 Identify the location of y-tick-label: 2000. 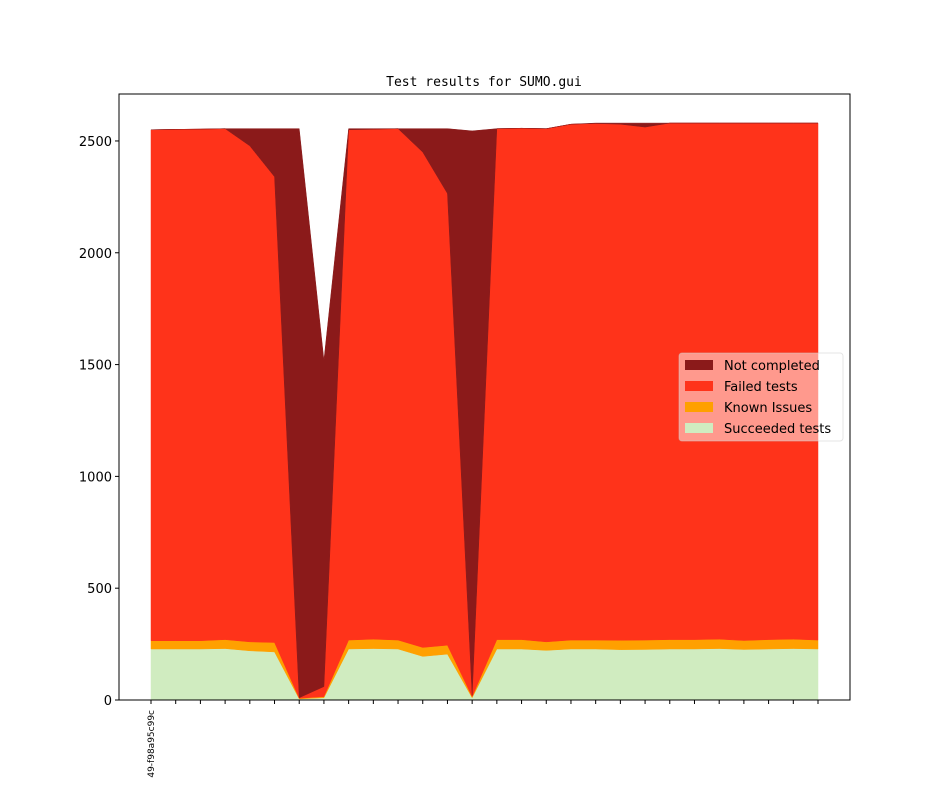
(95, 254).